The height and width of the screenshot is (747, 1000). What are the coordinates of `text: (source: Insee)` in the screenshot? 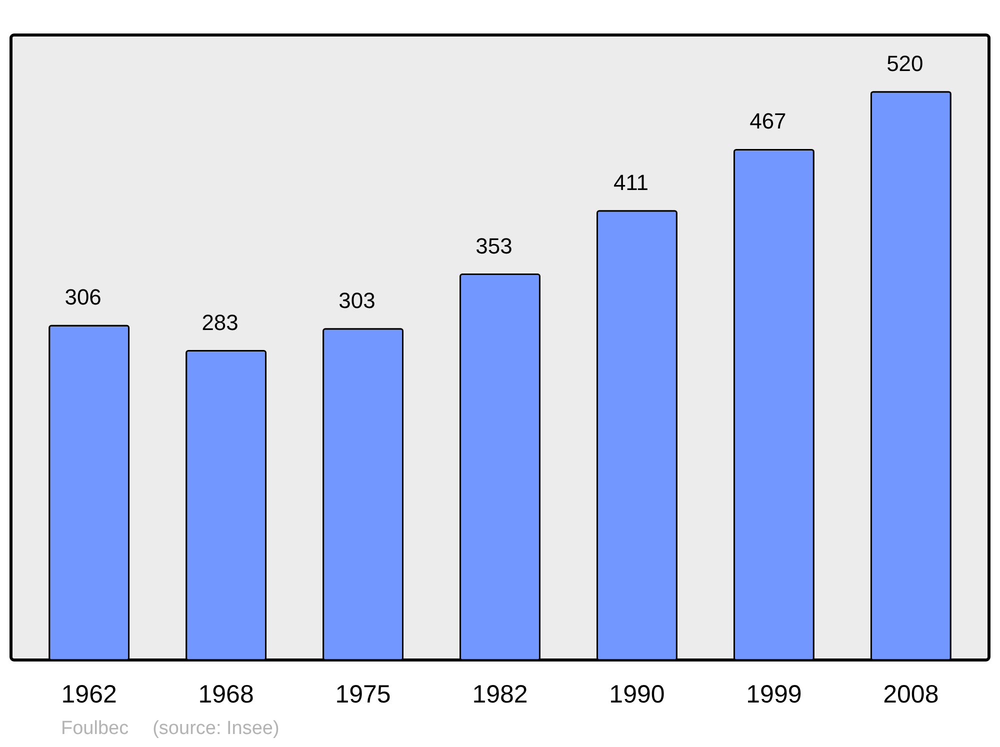 It's located at (216, 728).